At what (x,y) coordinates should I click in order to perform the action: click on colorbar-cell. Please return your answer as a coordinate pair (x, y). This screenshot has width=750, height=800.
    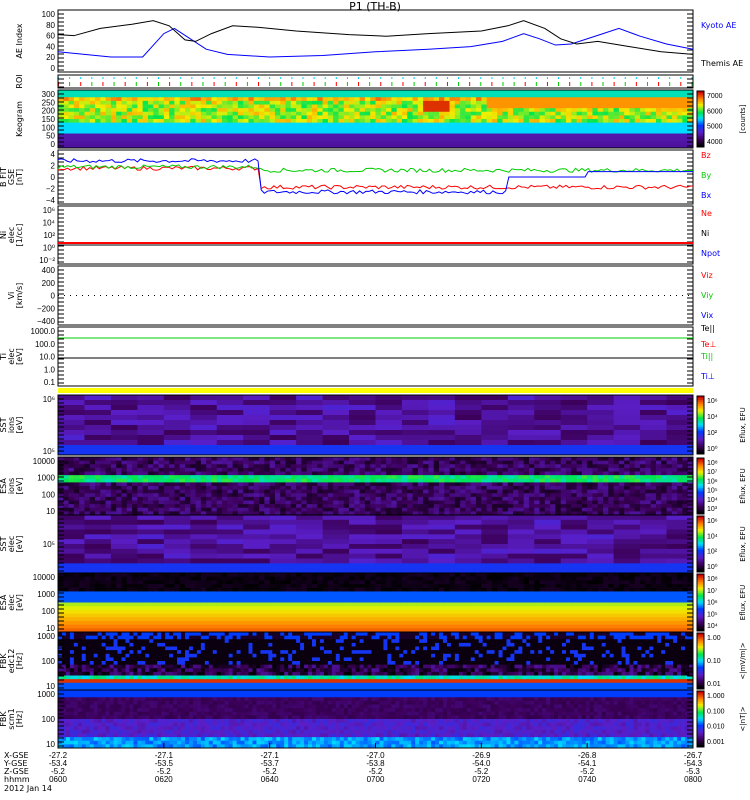
    Looking at the image, I should click on (700, 451).